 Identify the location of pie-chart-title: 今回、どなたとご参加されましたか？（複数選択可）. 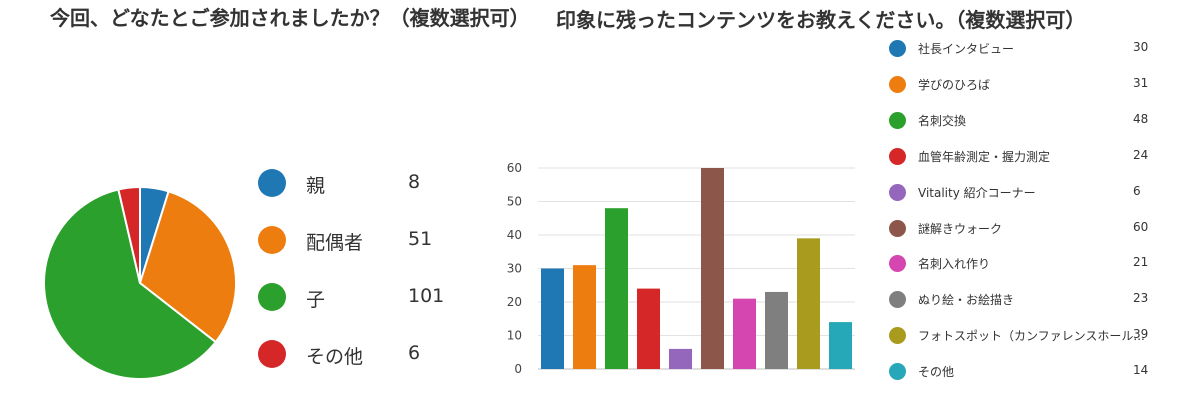
(290, 18).